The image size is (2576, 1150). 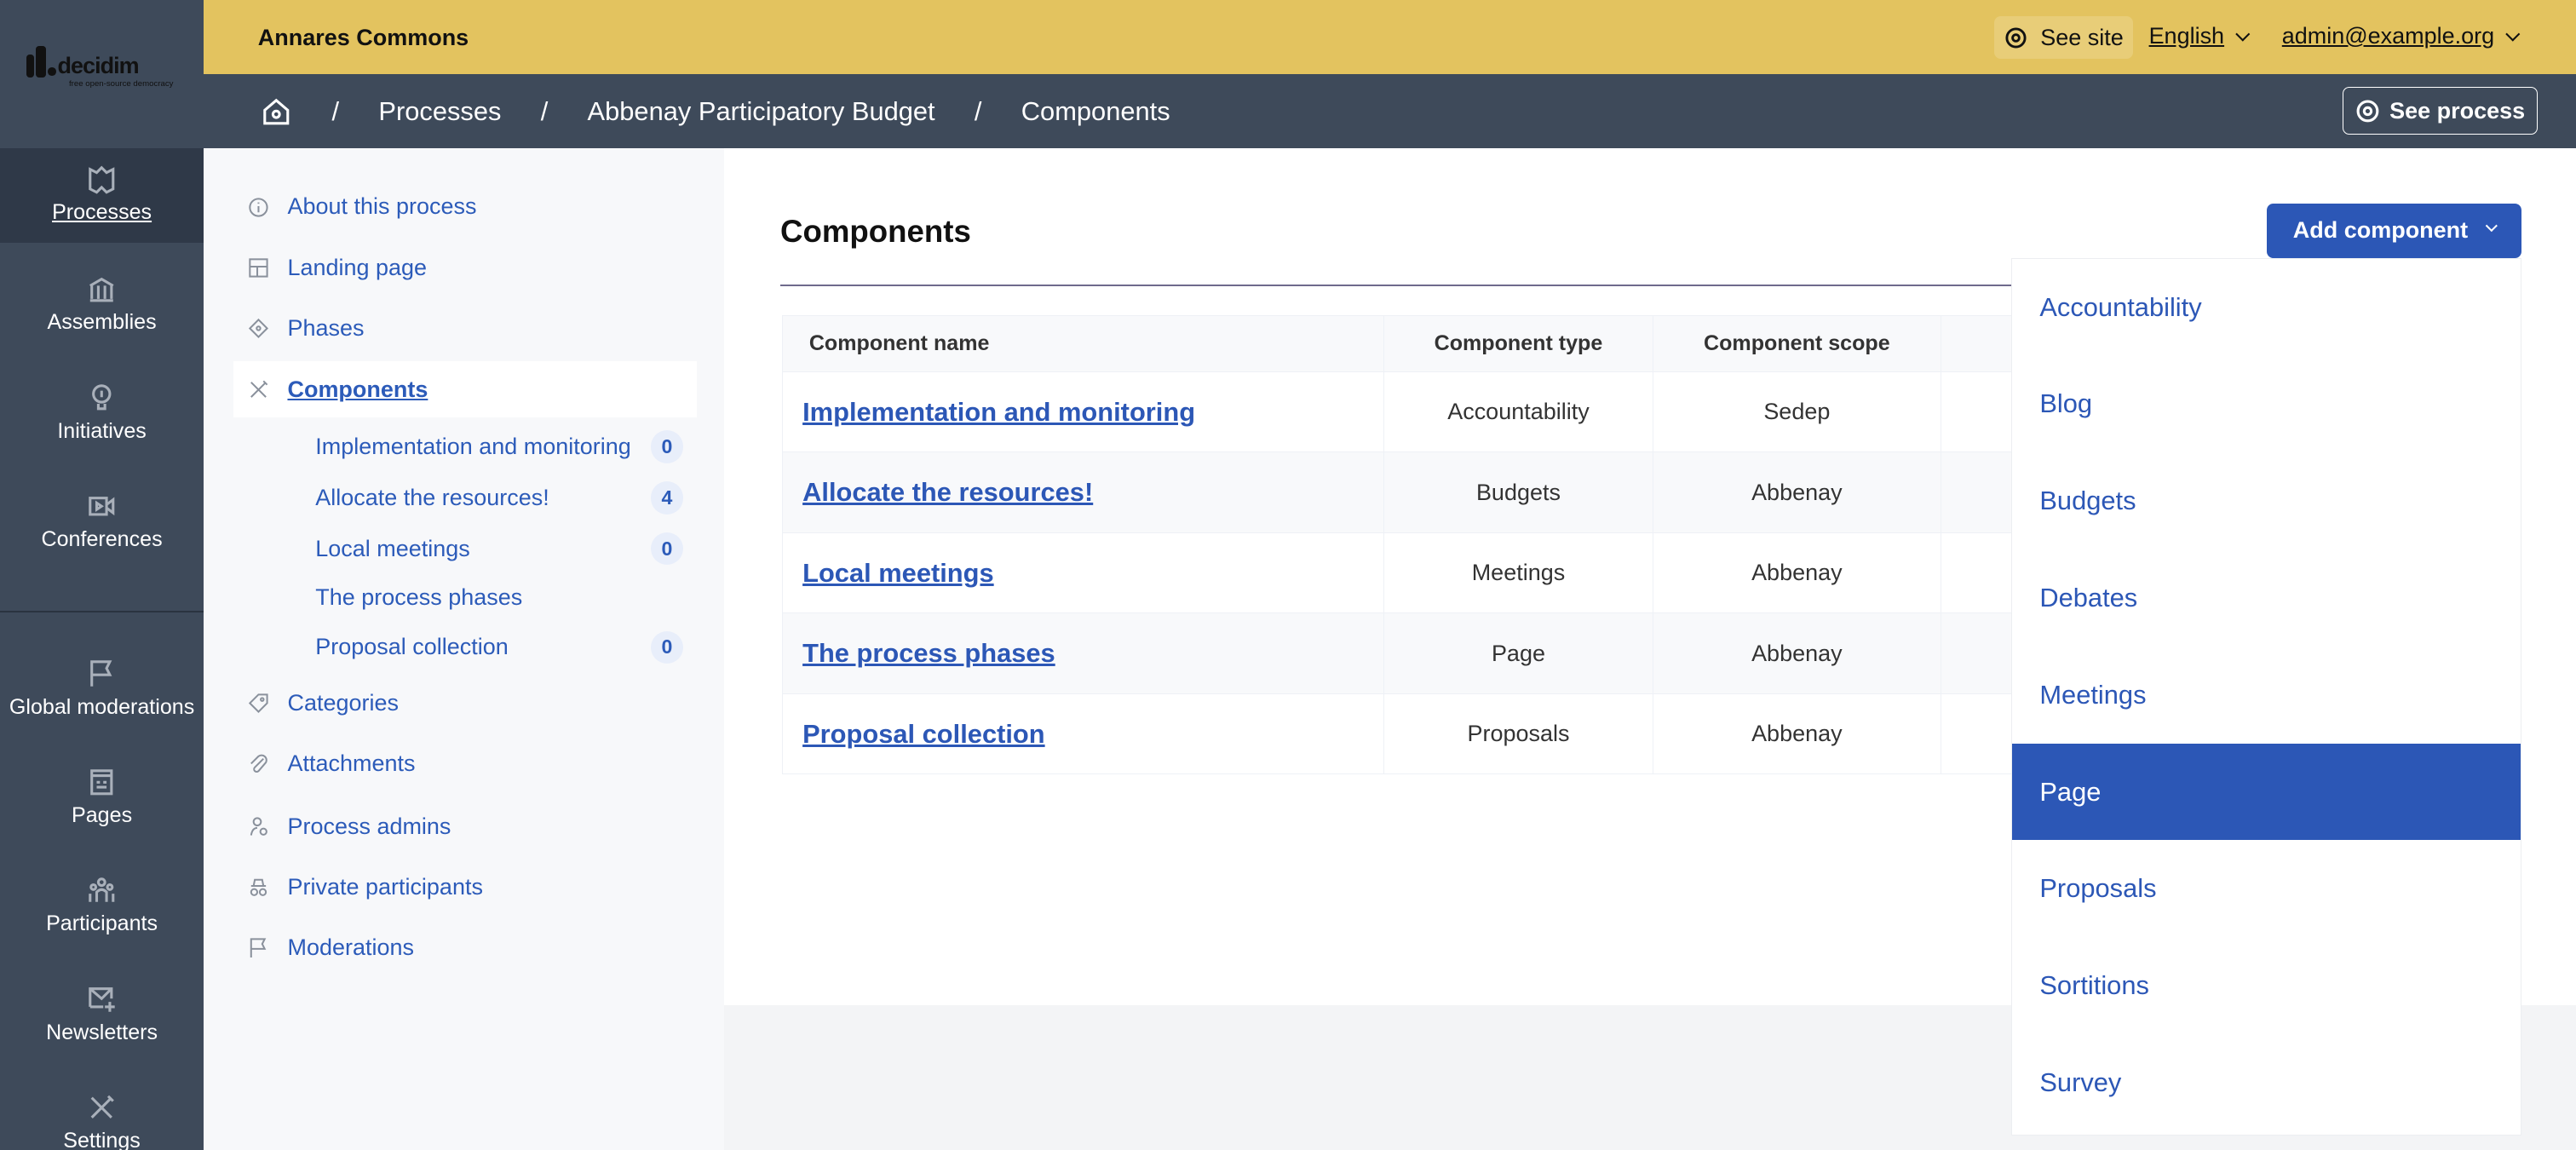 I want to click on title-divider, so click(x=1651, y=285).